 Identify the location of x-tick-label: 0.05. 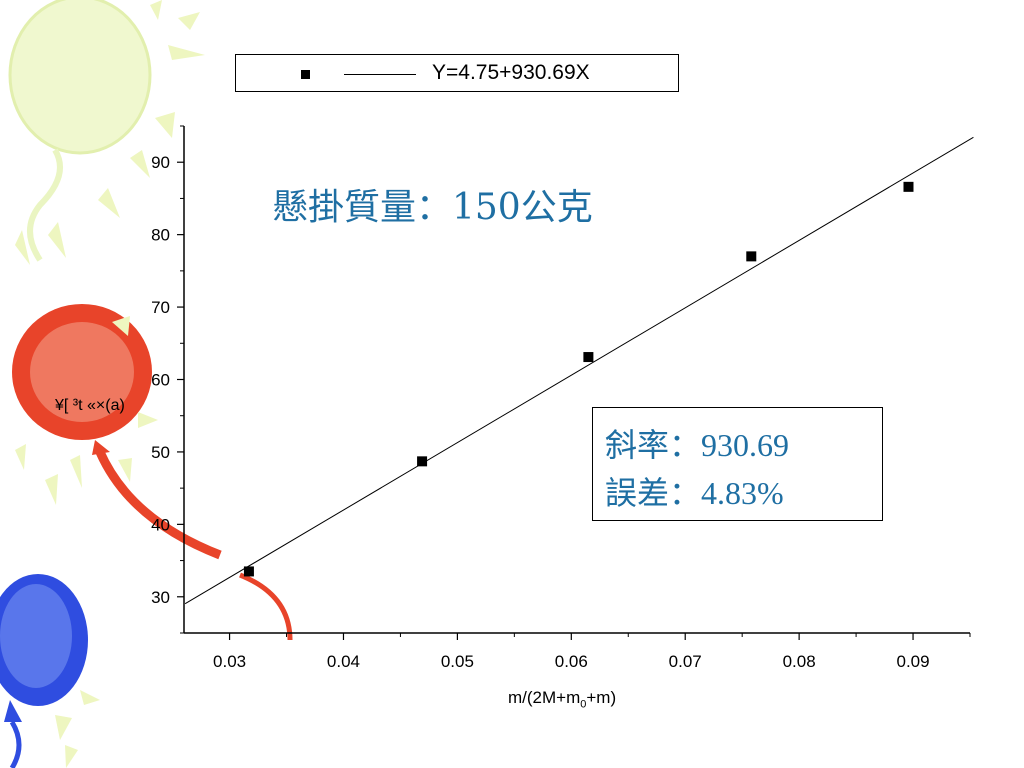
(457, 661).